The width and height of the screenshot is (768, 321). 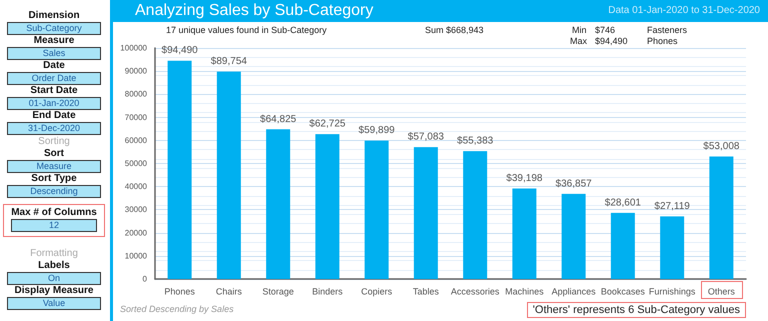 What do you see at coordinates (246, 30) in the screenshot?
I see `text: 17 unique values found in Sub-Category` at bounding box center [246, 30].